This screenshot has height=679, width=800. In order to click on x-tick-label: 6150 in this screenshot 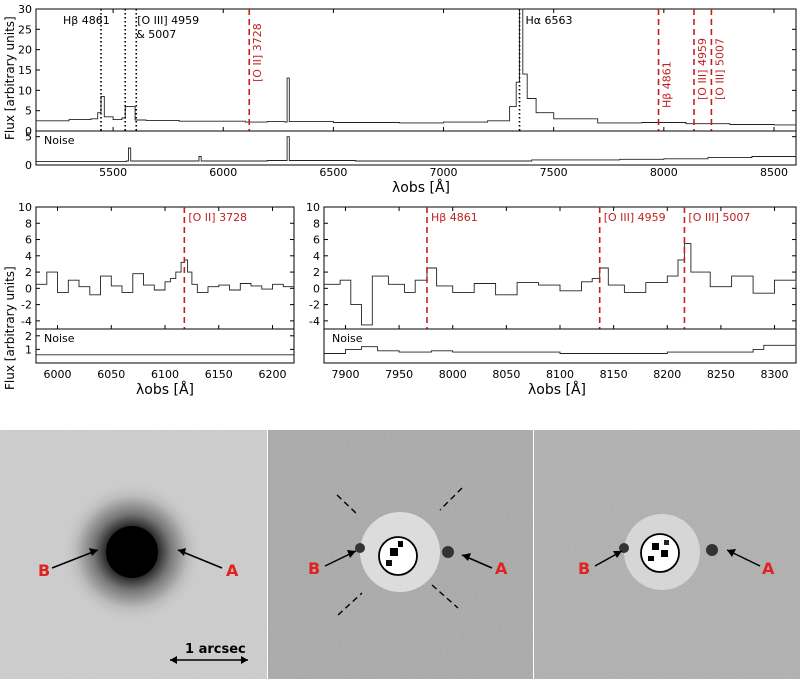, I will do `click(219, 374)`.